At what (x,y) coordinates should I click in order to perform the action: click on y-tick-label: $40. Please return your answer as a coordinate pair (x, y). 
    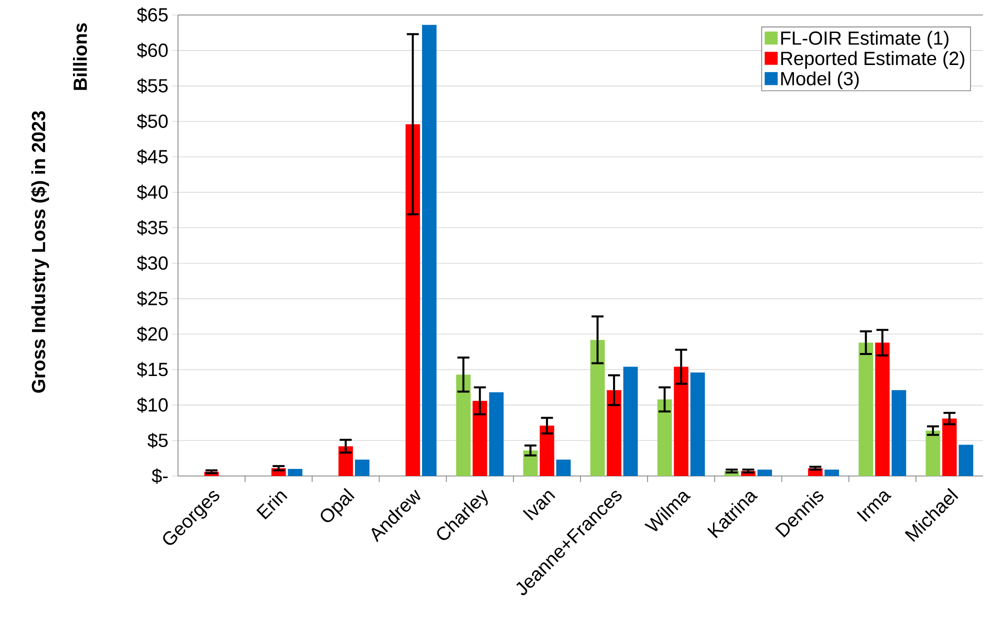
    Looking at the image, I should click on (152, 192).